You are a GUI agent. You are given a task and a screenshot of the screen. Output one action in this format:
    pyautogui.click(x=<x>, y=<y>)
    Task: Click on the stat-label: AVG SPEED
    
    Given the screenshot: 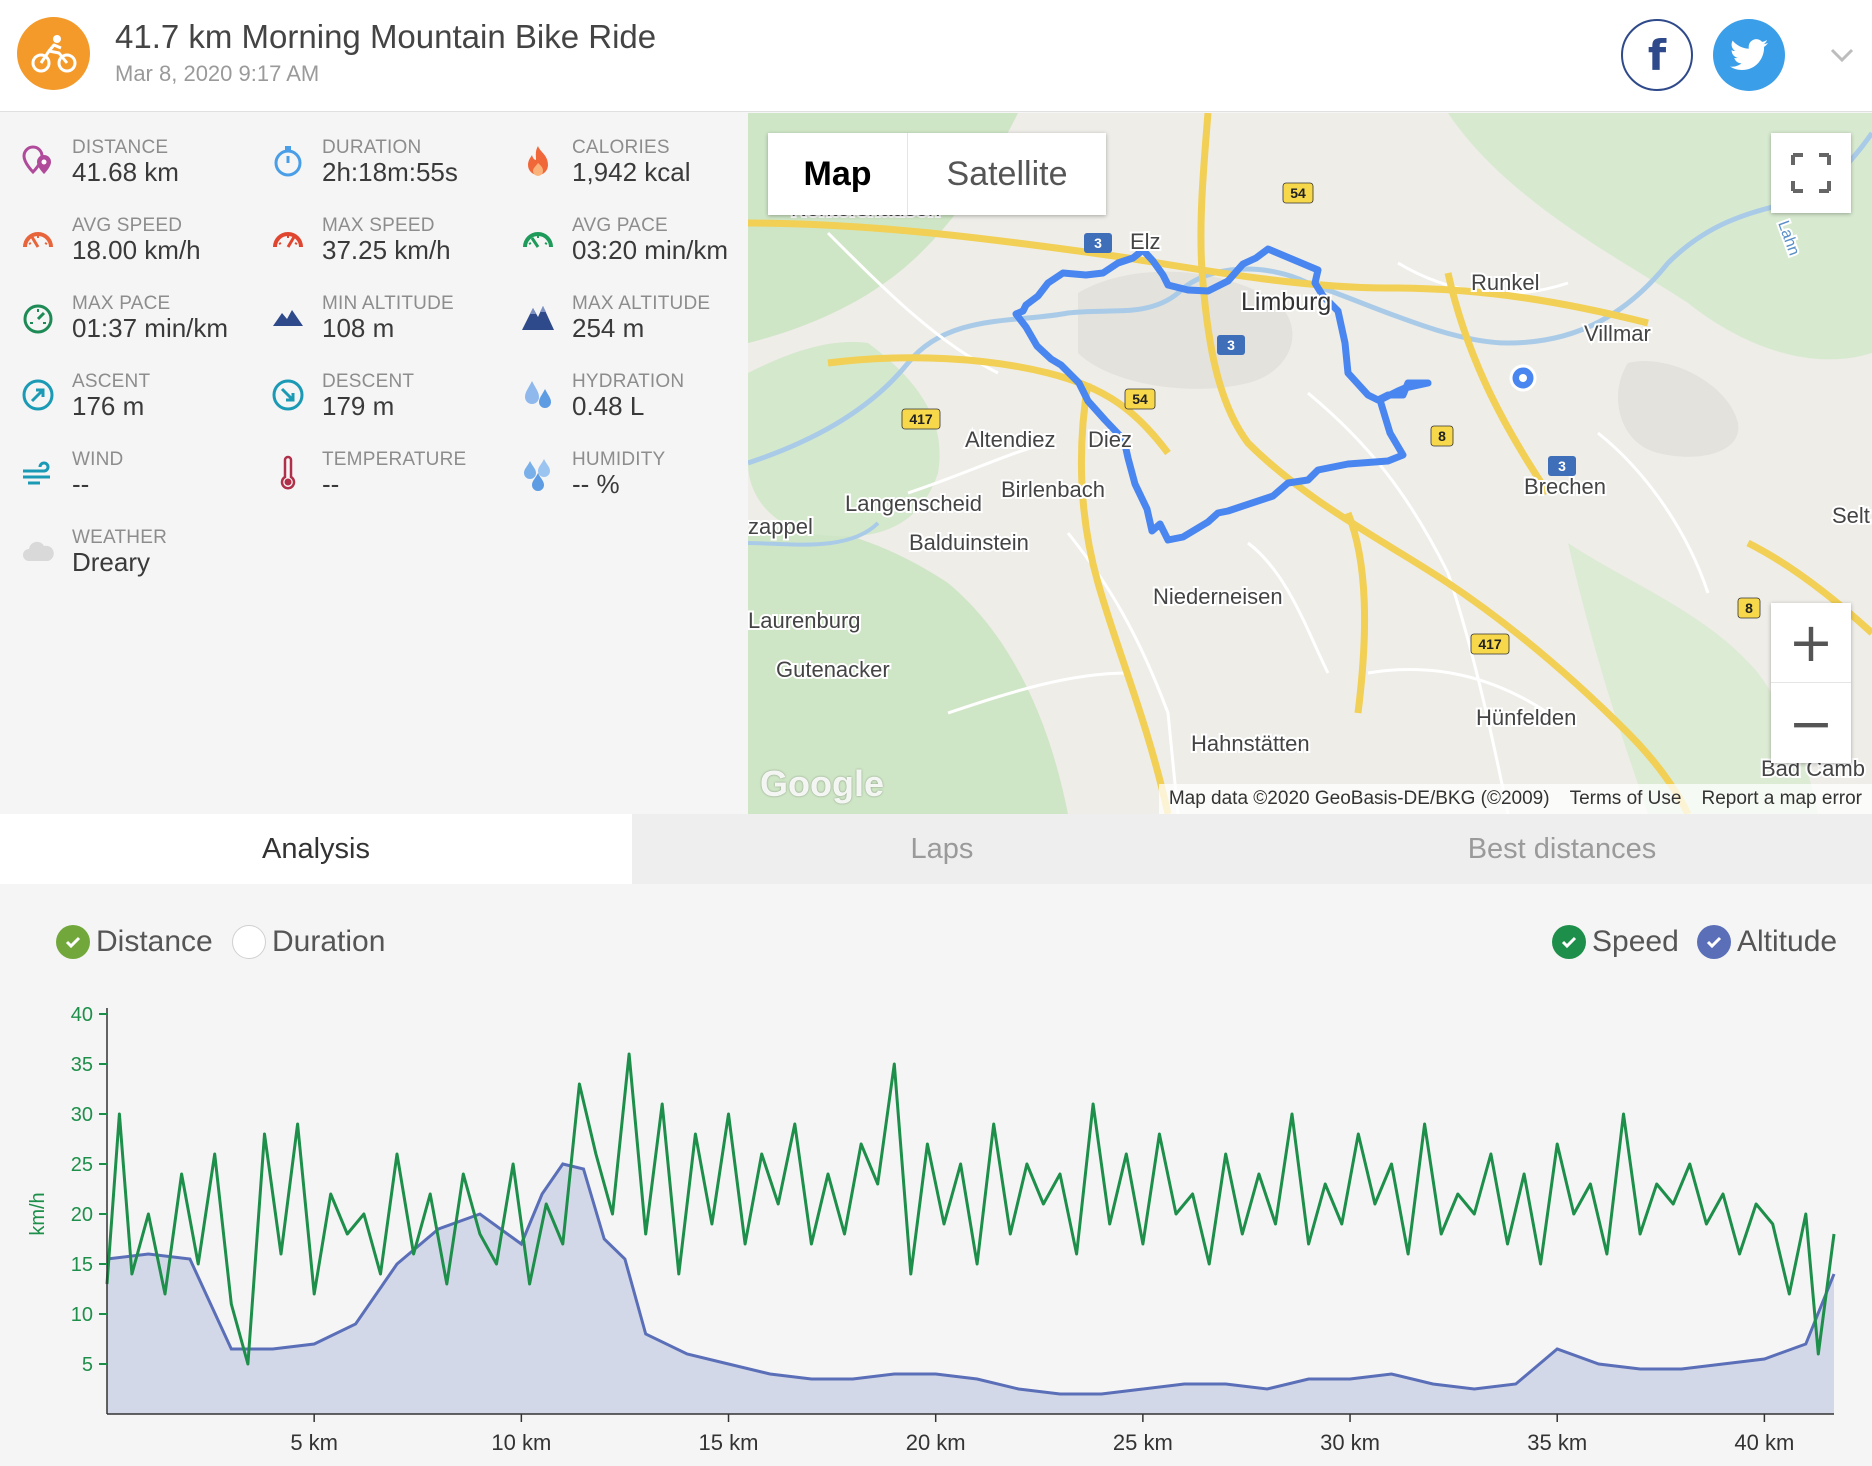 What is the action you would take?
    pyautogui.click(x=127, y=225)
    